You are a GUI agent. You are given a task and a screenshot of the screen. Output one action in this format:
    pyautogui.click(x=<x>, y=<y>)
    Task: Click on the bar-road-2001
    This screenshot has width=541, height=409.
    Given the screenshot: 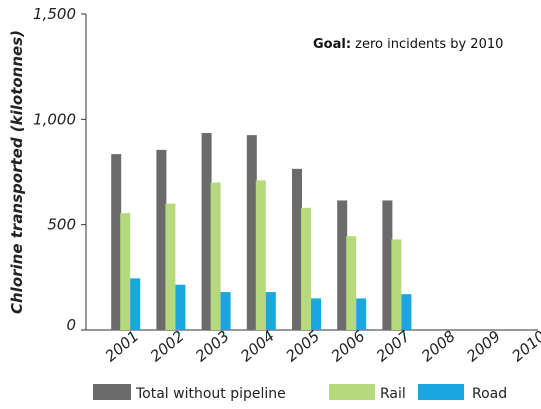 What is the action you would take?
    pyautogui.click(x=135, y=304)
    